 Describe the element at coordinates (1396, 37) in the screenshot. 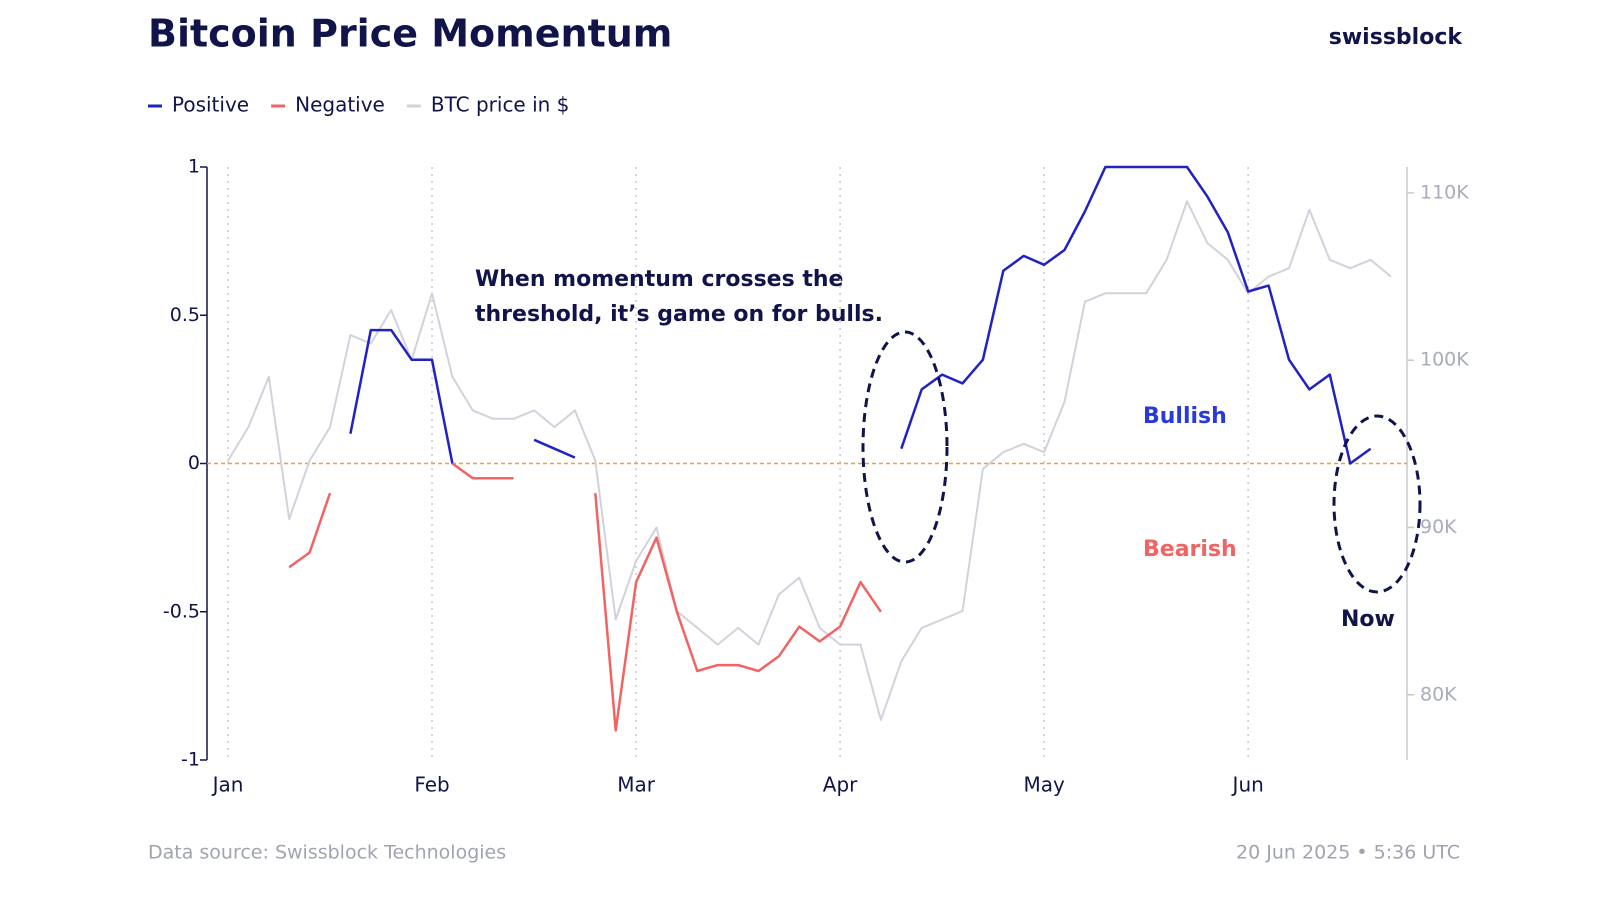

I see `brand: swissblock` at that location.